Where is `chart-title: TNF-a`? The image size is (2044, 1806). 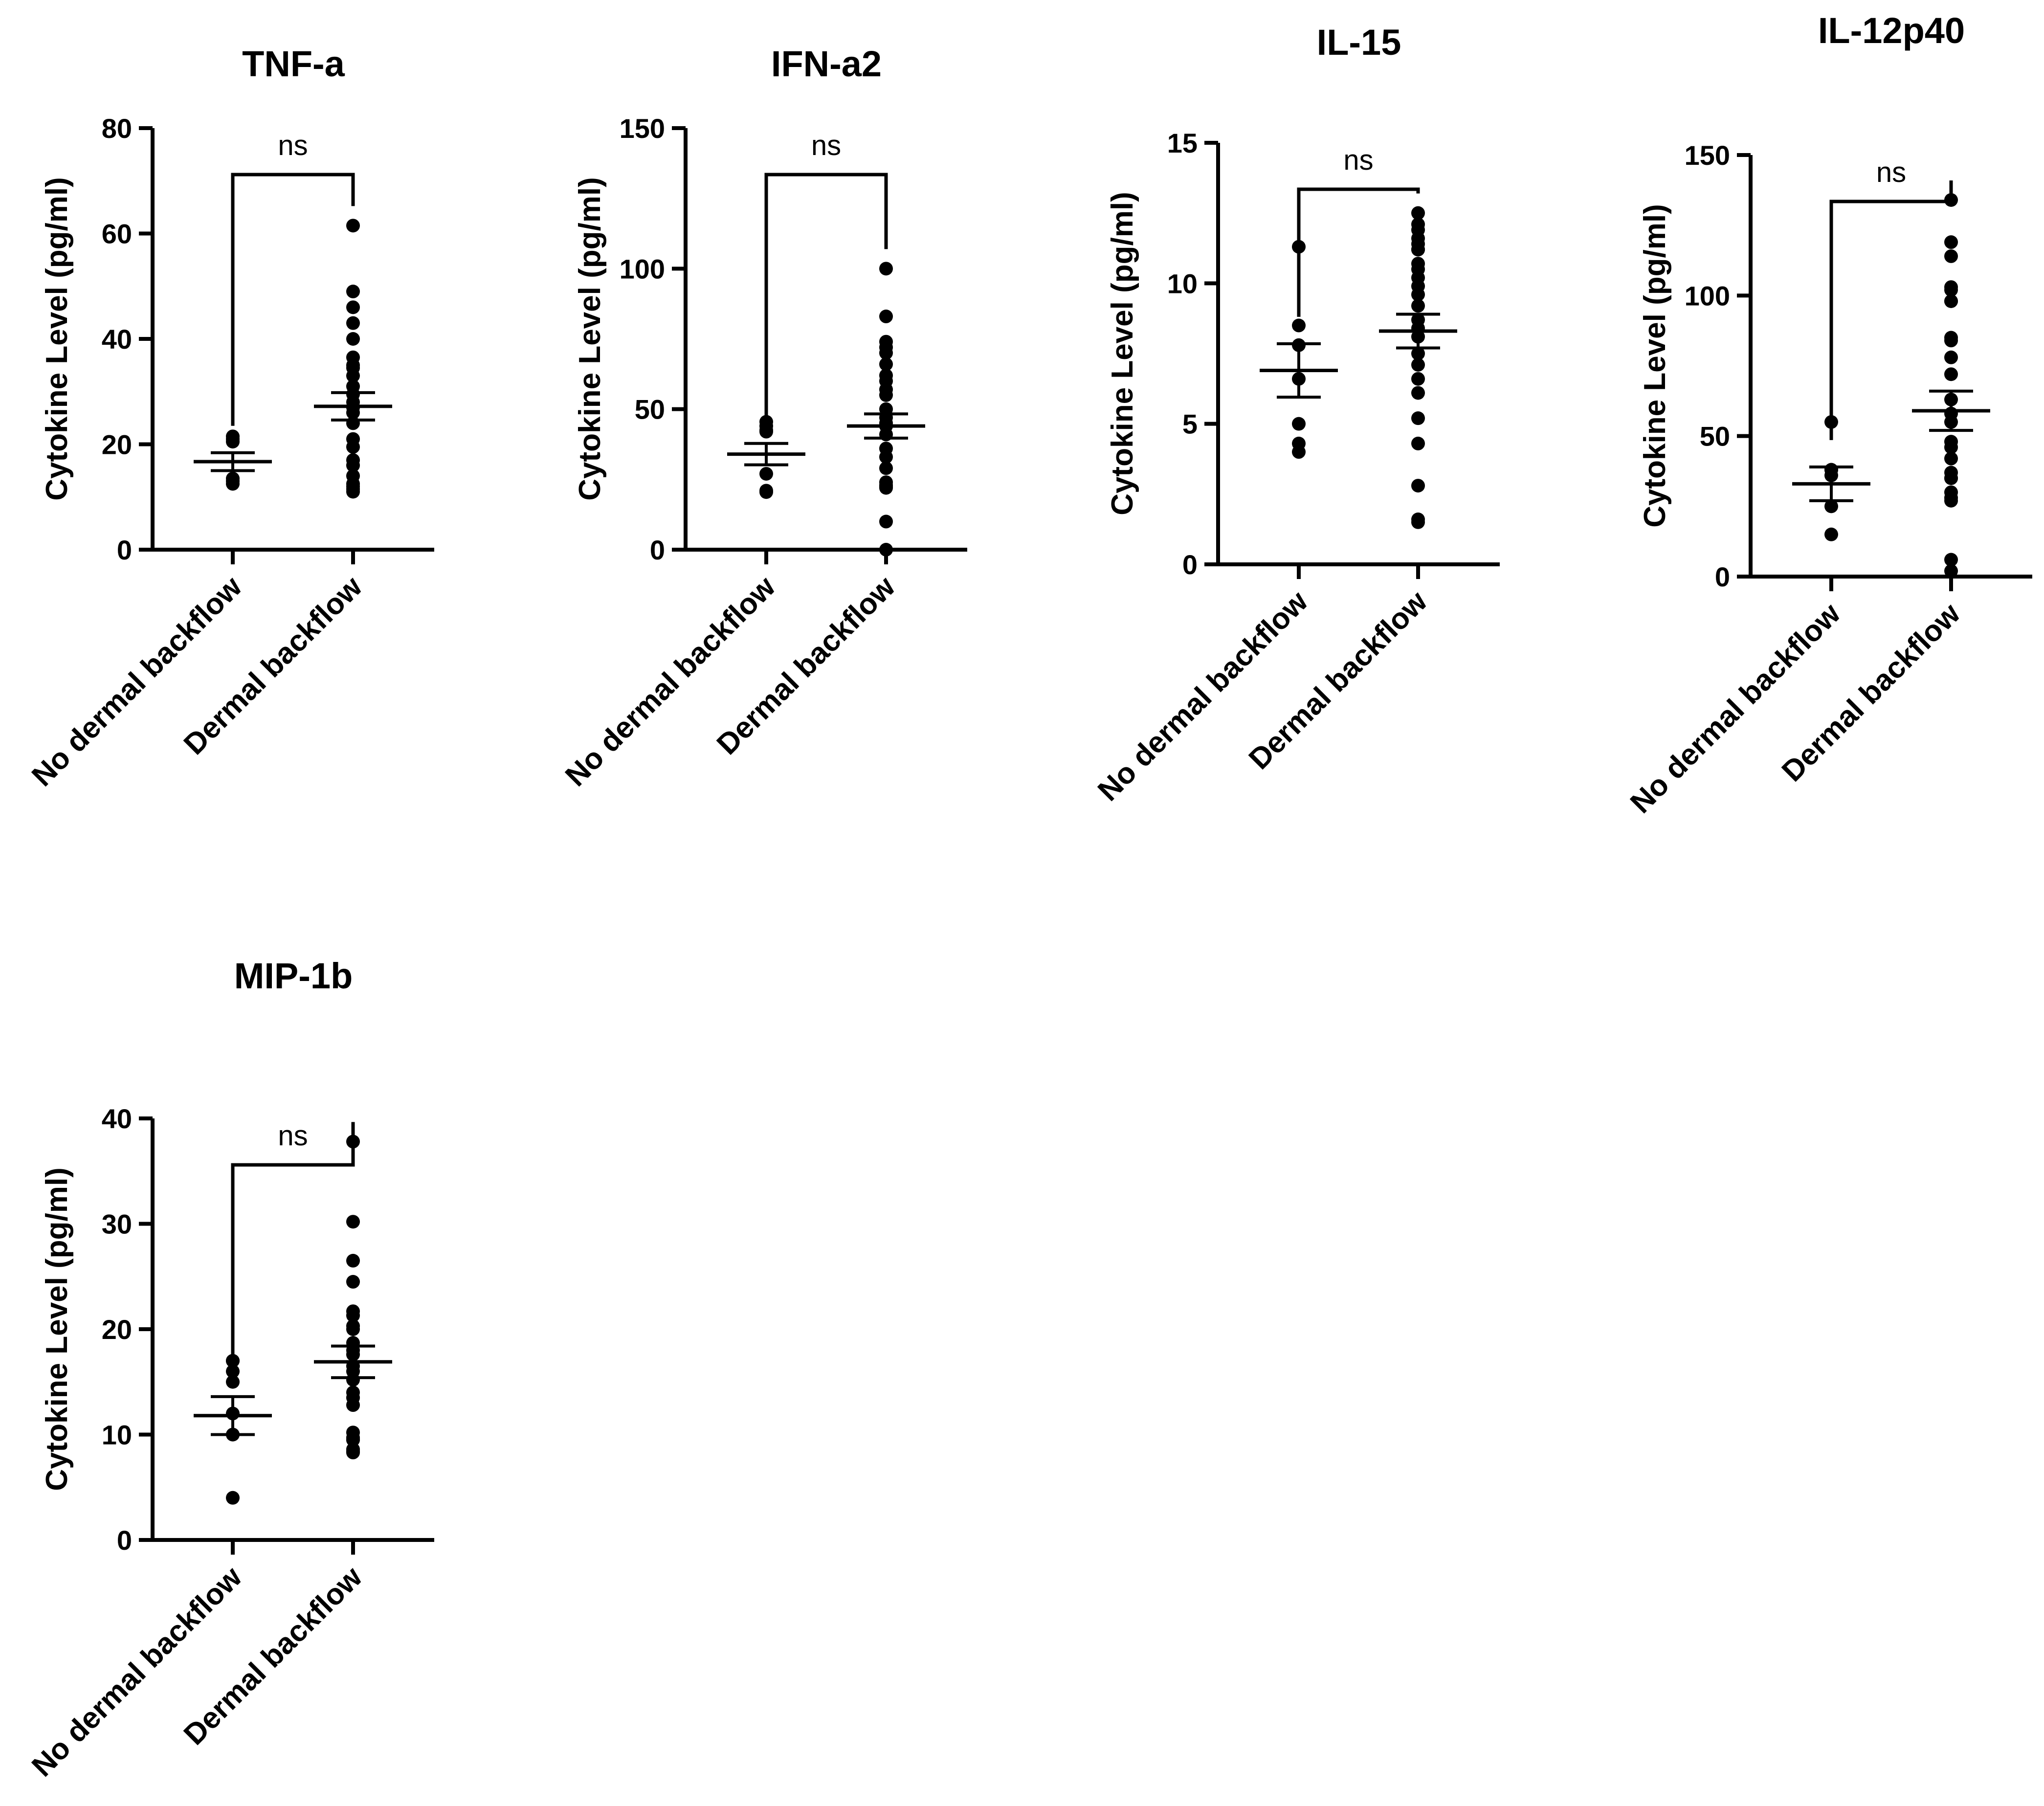 chart-title: TNF-a is located at coordinates (293, 64).